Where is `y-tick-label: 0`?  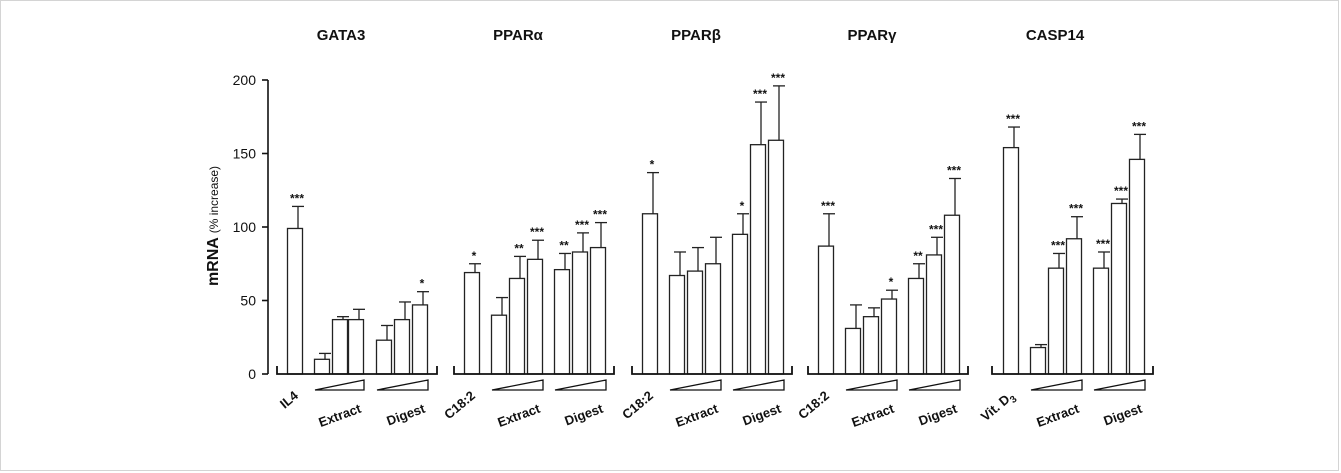 y-tick-label: 0 is located at coordinates (252, 374).